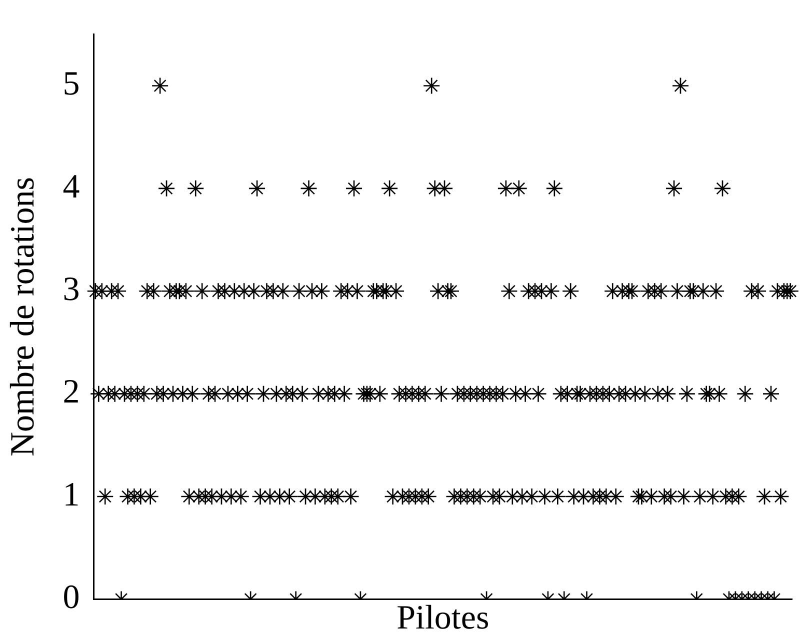 This screenshot has width=802, height=640. I want to click on y-tick-label: 2, so click(71, 392).